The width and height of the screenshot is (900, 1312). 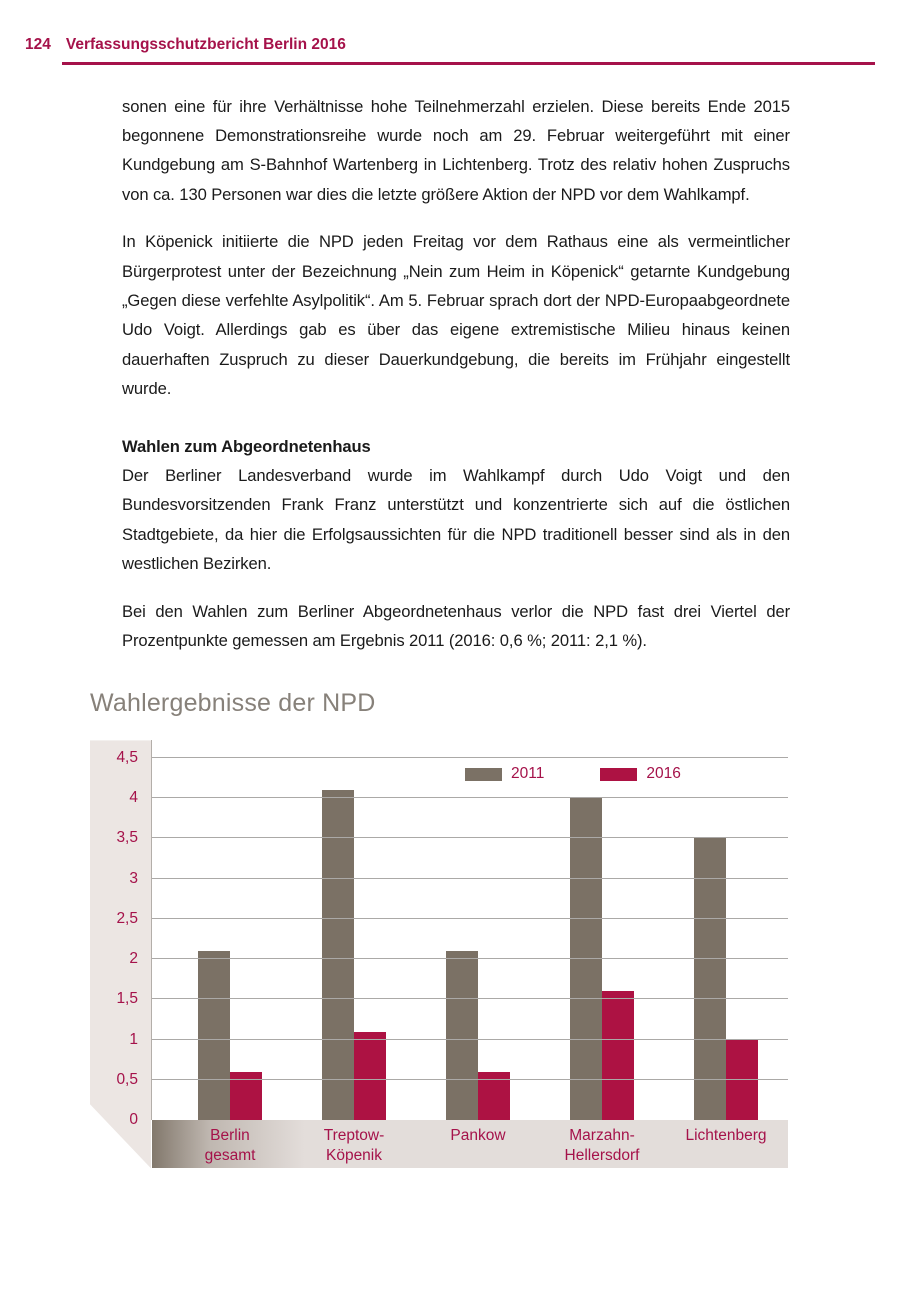 What do you see at coordinates (127, 758) in the screenshot?
I see `y-tick-label: 4,5` at bounding box center [127, 758].